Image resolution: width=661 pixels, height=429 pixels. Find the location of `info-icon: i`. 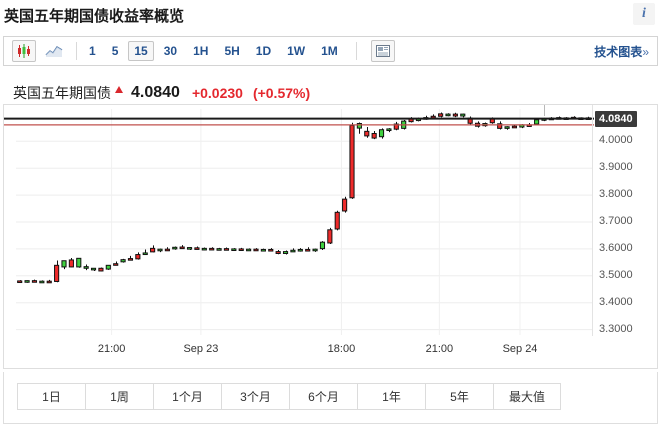

info-icon: i is located at coordinates (644, 14).